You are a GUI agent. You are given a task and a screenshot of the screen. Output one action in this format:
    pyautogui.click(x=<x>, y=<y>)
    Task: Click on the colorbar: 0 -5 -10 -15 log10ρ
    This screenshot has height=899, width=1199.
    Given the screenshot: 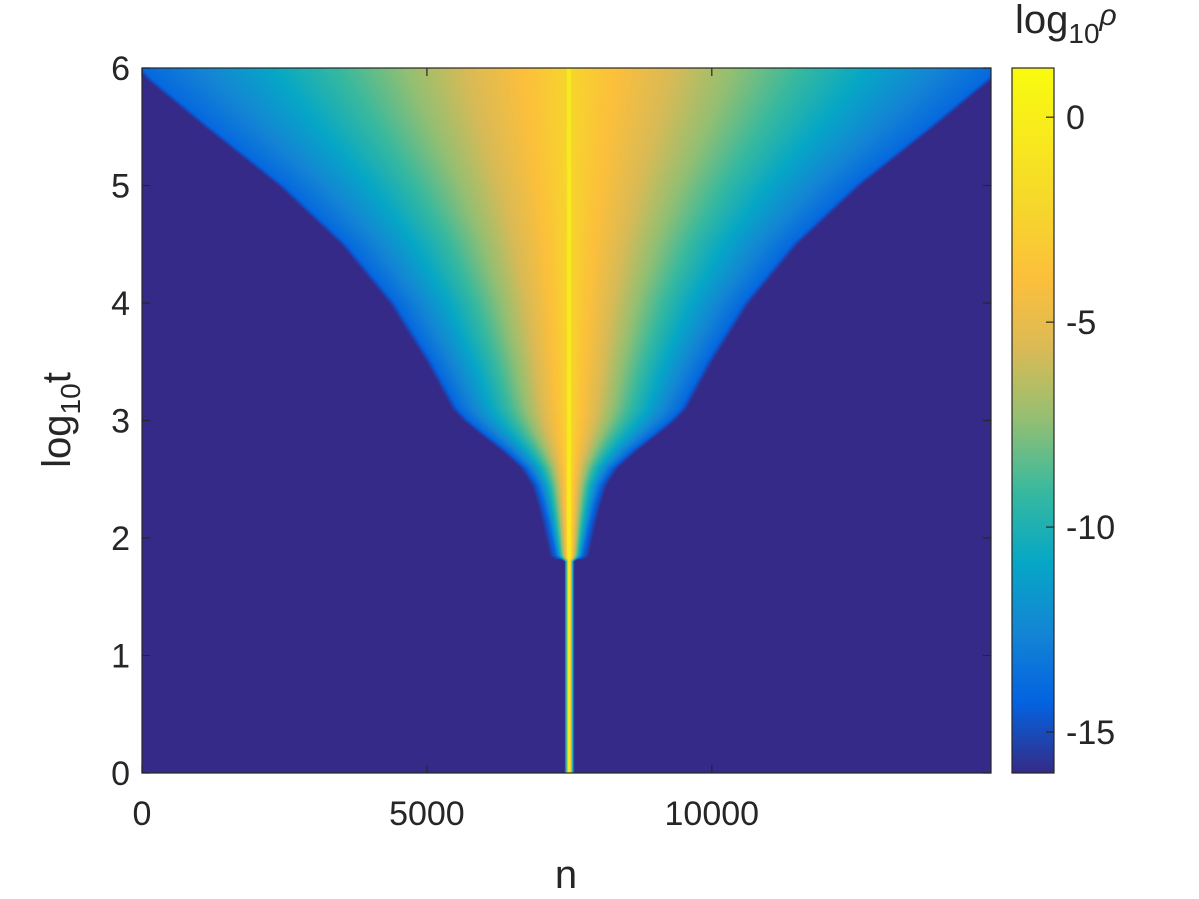 What is the action you would take?
    pyautogui.click(x=1064, y=387)
    